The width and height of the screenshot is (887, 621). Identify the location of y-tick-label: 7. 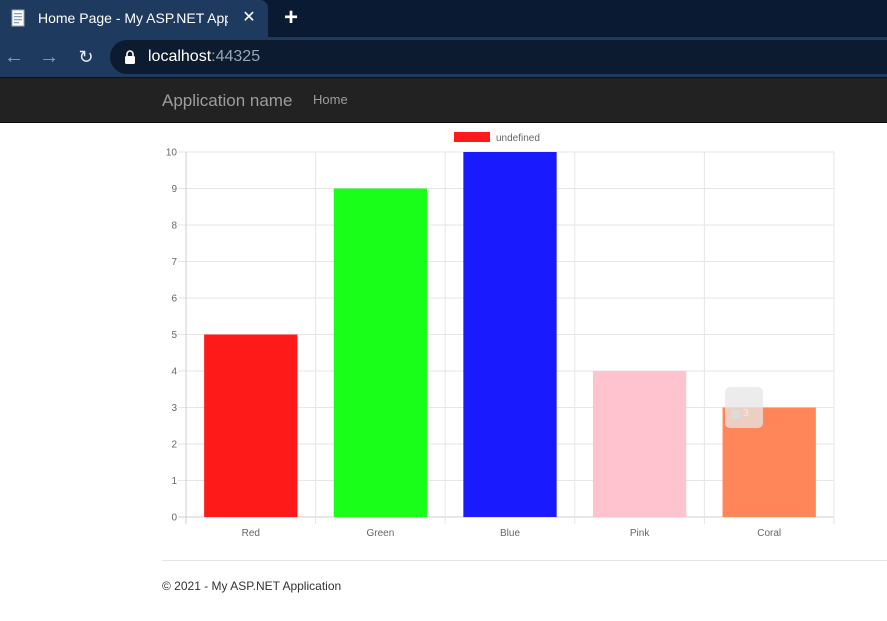
(174, 262).